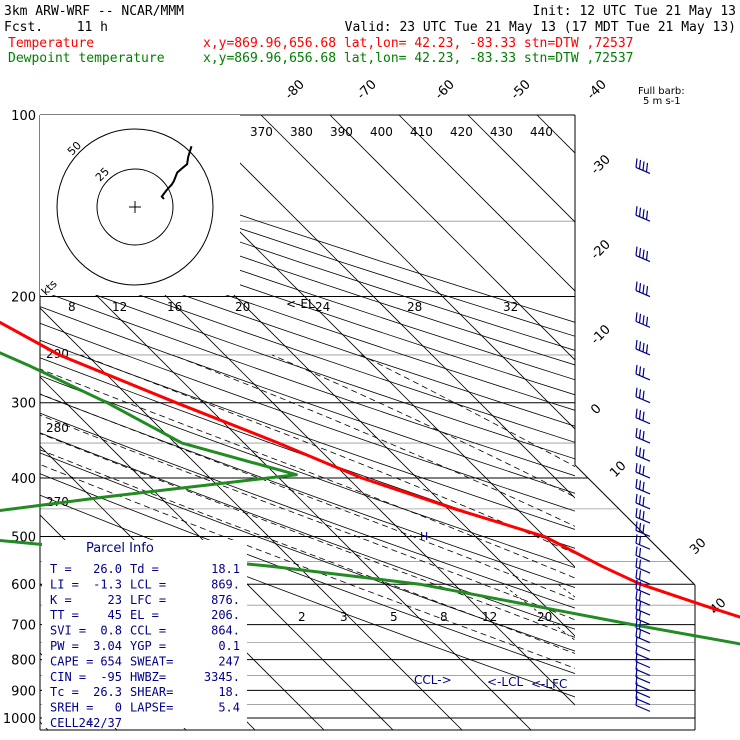  What do you see at coordinates (229, 646) in the screenshot?
I see `parcel-info-cell: 0.1` at bounding box center [229, 646].